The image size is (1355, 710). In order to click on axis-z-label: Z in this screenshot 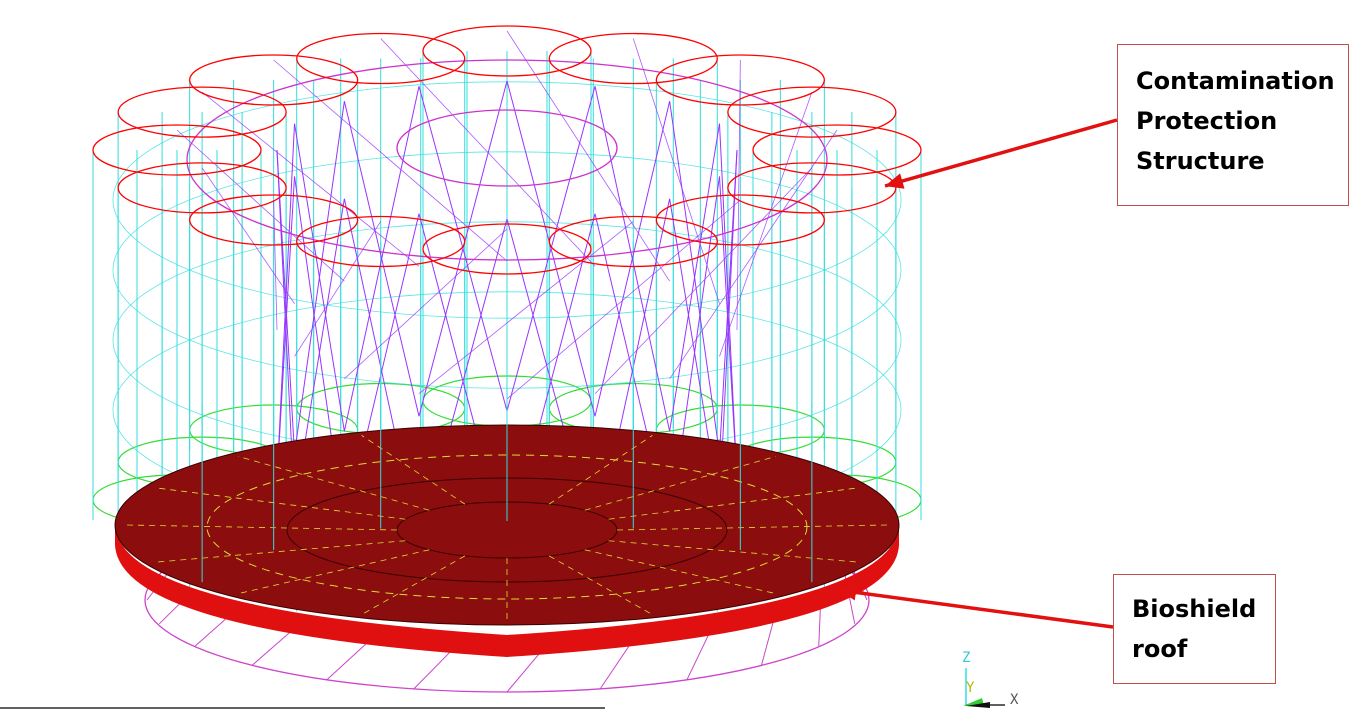, I will do `click(966, 658)`.